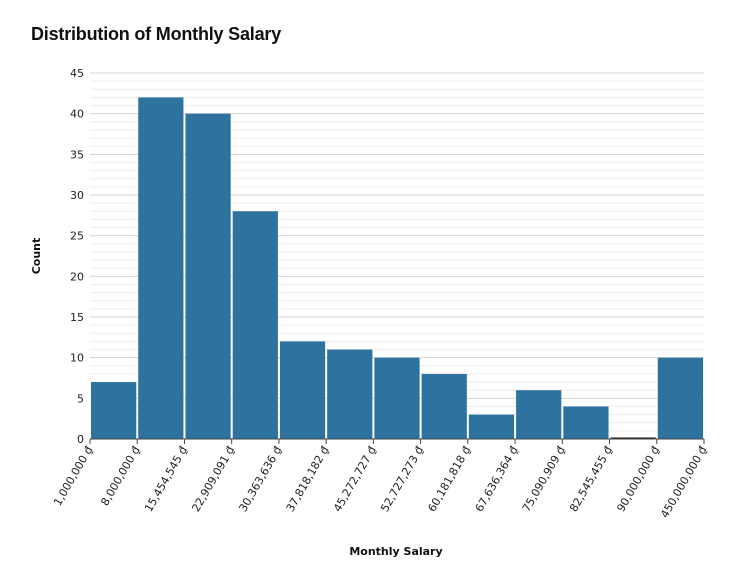 This screenshot has height=588, width=732. Describe the element at coordinates (77, 276) in the screenshot. I see `y-tick-label: 20` at that location.